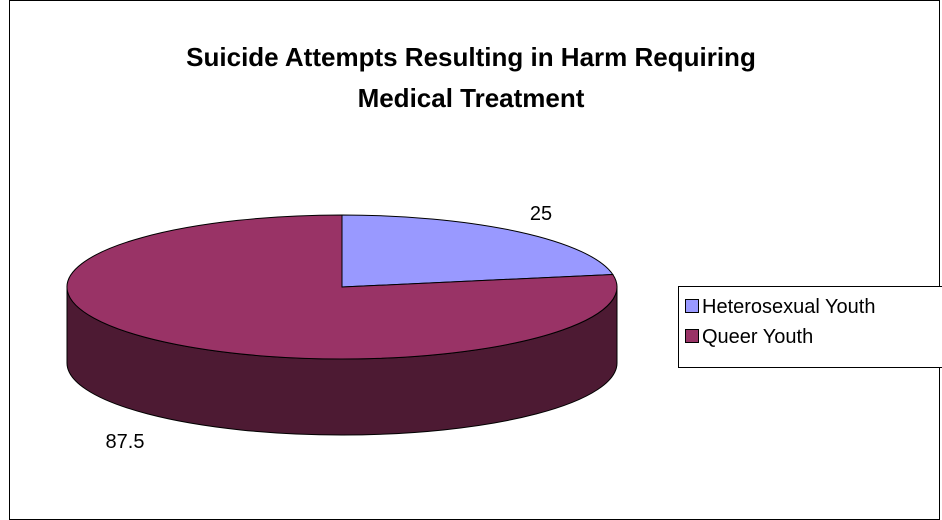 The height and width of the screenshot is (520, 942). Describe the element at coordinates (757, 337) in the screenshot. I see `legend-label-queer-youth: Queer Youth` at that location.